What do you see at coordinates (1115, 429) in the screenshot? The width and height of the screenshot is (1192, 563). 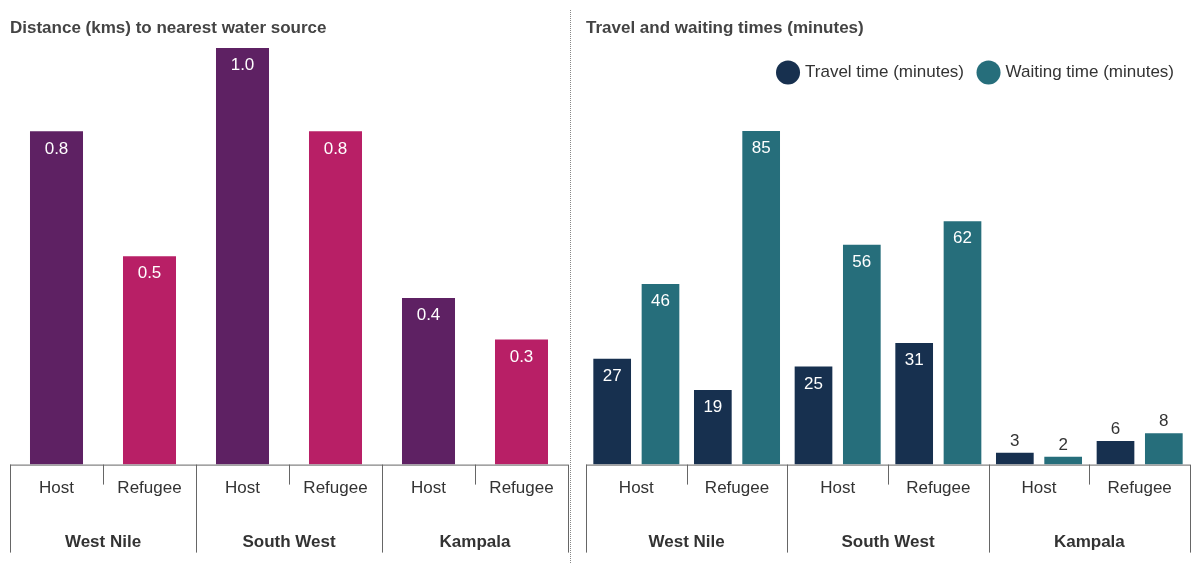 I see `data-label: 6` at bounding box center [1115, 429].